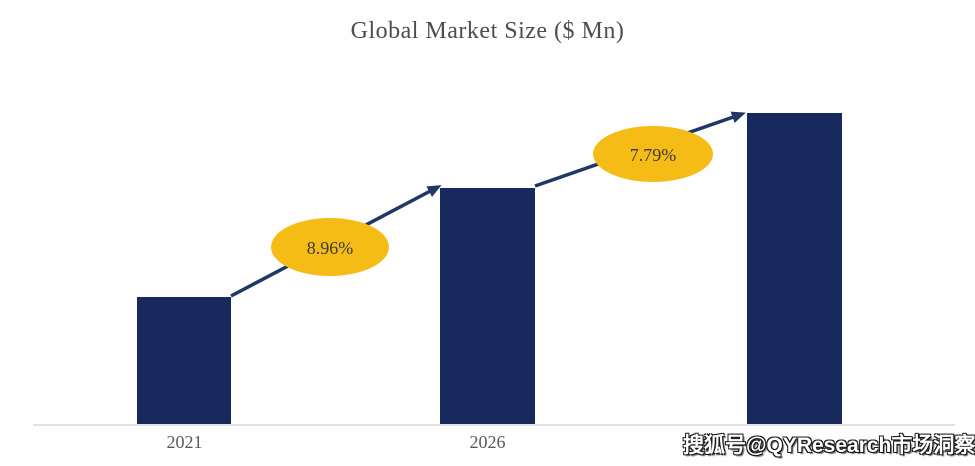 This screenshot has height=466, width=975. Describe the element at coordinates (184, 442) in the screenshot. I see `x-axis-label-2021: 2021` at that location.